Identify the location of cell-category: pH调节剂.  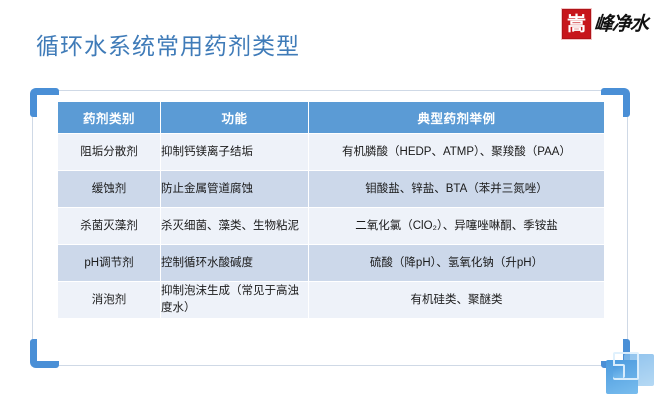
(109, 263).